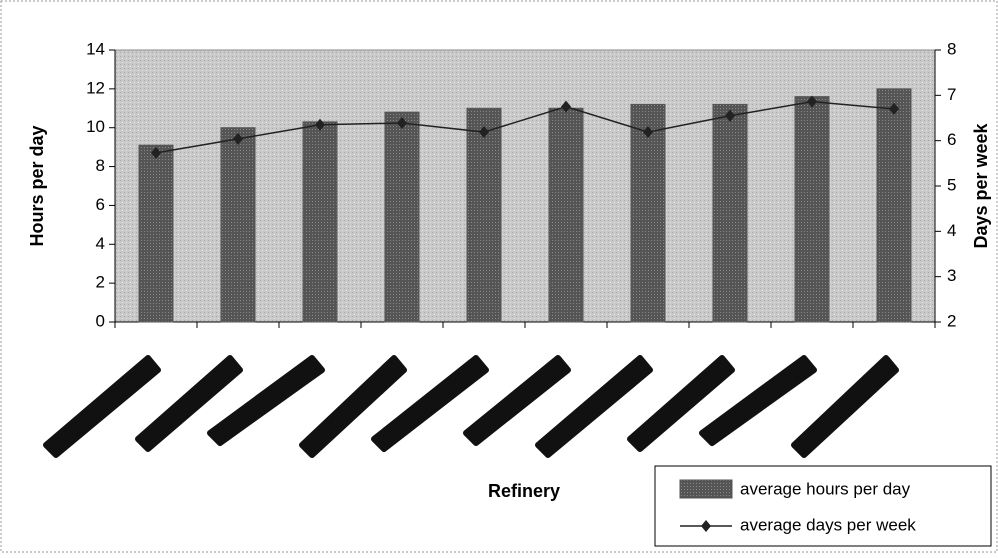 The height and width of the screenshot is (558, 998). I want to click on y-axis-label: Hours per day, so click(37, 185).